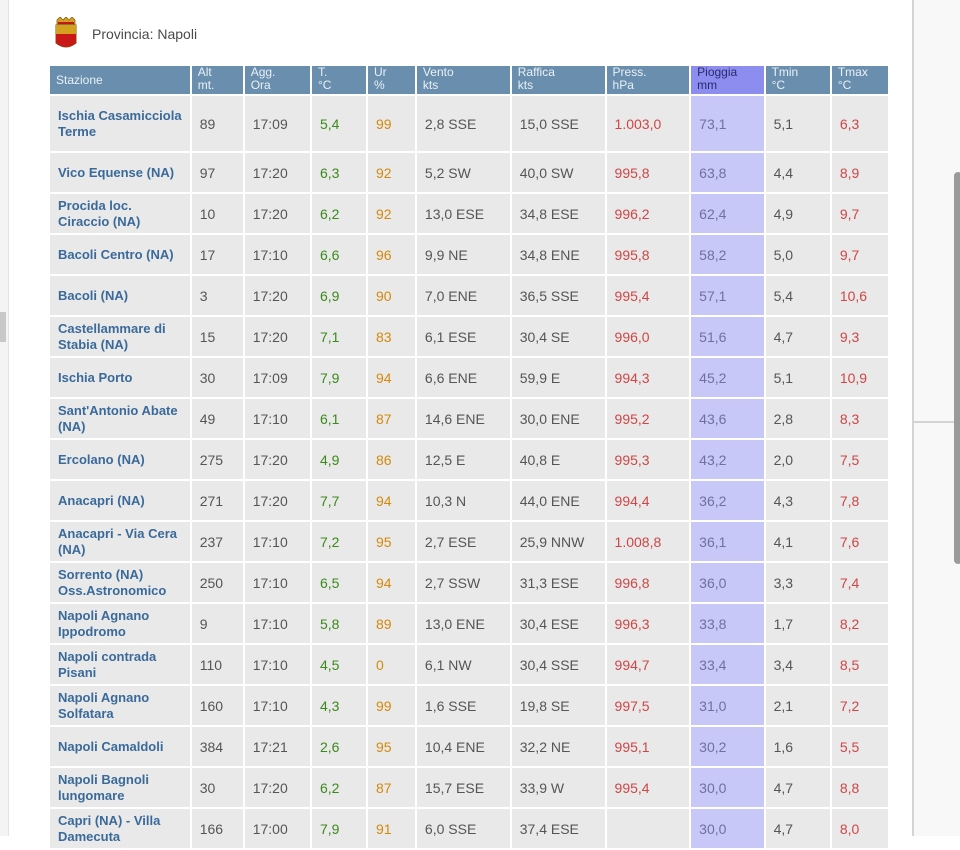 The height and width of the screenshot is (850, 960). I want to click on station-name-cell: Anacapri (NA), so click(120, 500).